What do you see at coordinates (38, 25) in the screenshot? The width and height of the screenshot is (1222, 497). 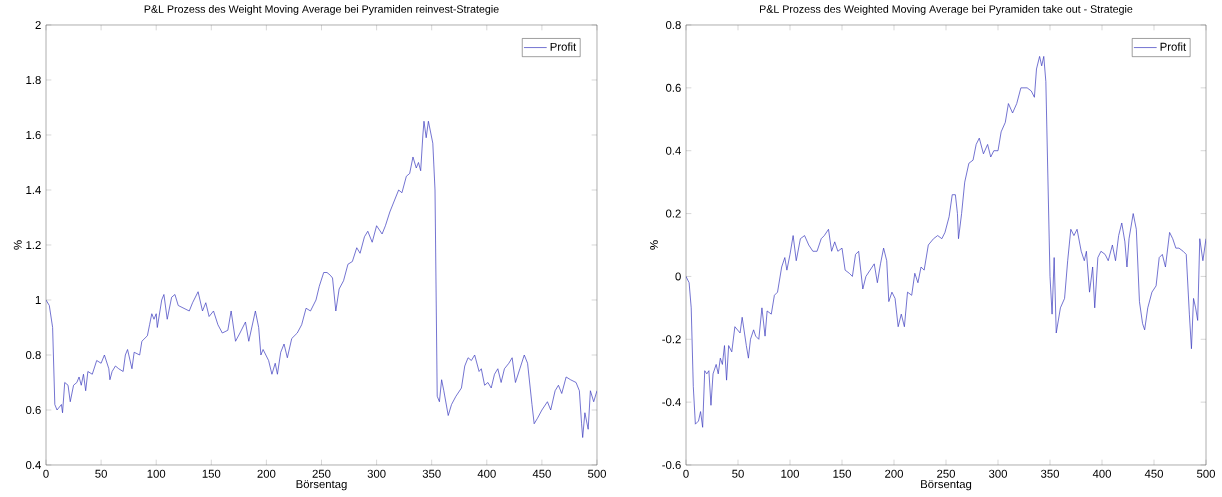 I see `y-tick-label: 2` at bounding box center [38, 25].